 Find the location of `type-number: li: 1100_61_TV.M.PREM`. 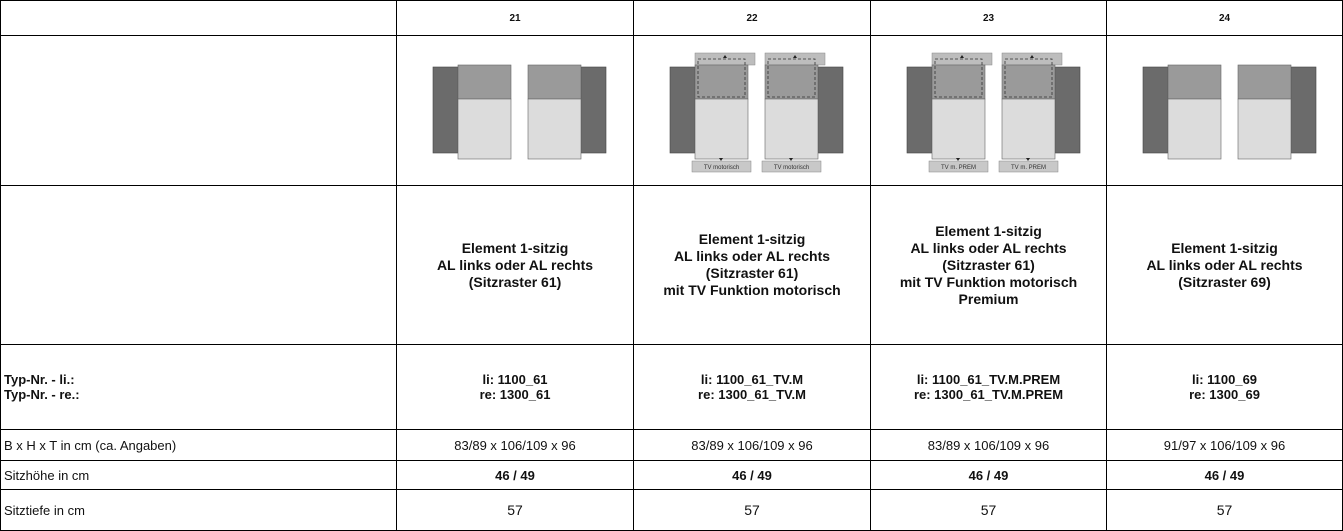

type-number: li: 1100_61_TV.M.PREM is located at coordinates (988, 379).